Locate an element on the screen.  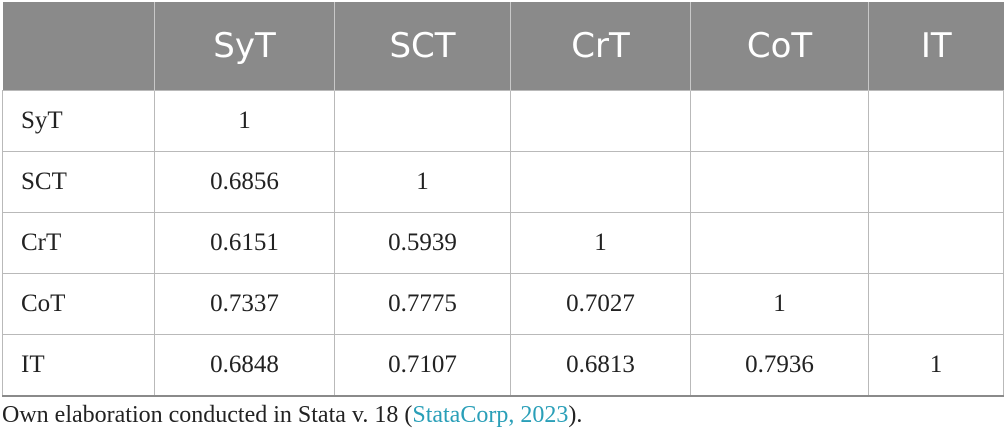
header-crt: CrT is located at coordinates (600, 46).